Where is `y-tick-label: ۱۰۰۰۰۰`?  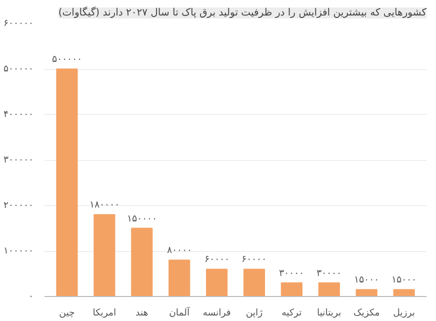 y-tick-label: ۱۰۰۰۰۰ is located at coordinates (18, 251).